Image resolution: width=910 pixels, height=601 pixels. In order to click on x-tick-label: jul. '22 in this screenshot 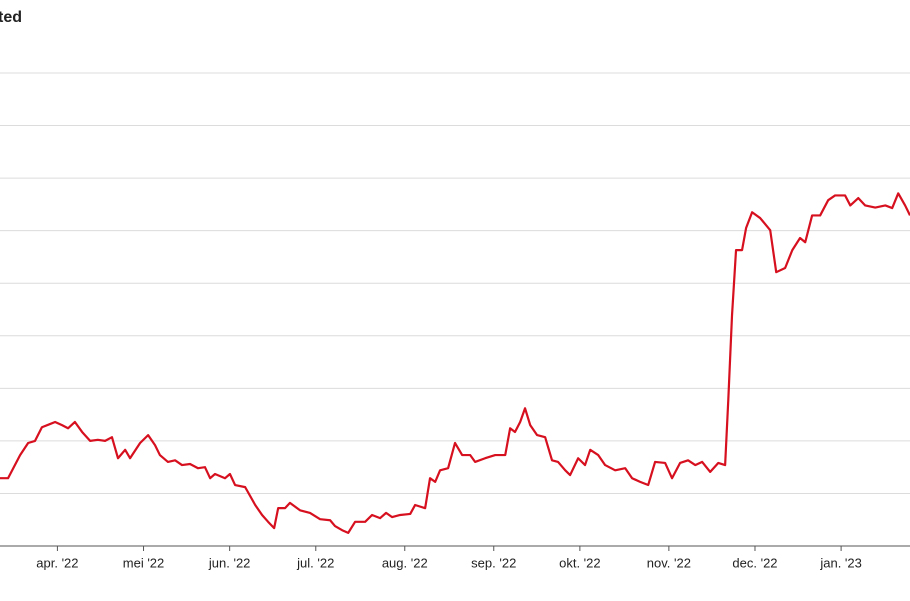, I will do `click(315, 562)`.